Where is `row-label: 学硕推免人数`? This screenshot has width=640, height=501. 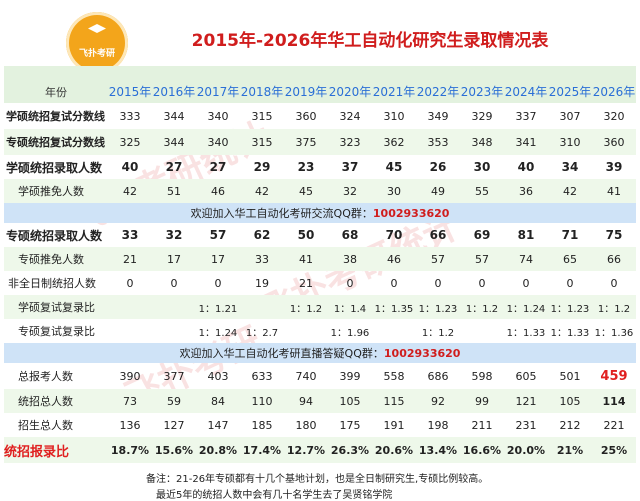
row-label: 学硕推免人数 is located at coordinates (56, 191).